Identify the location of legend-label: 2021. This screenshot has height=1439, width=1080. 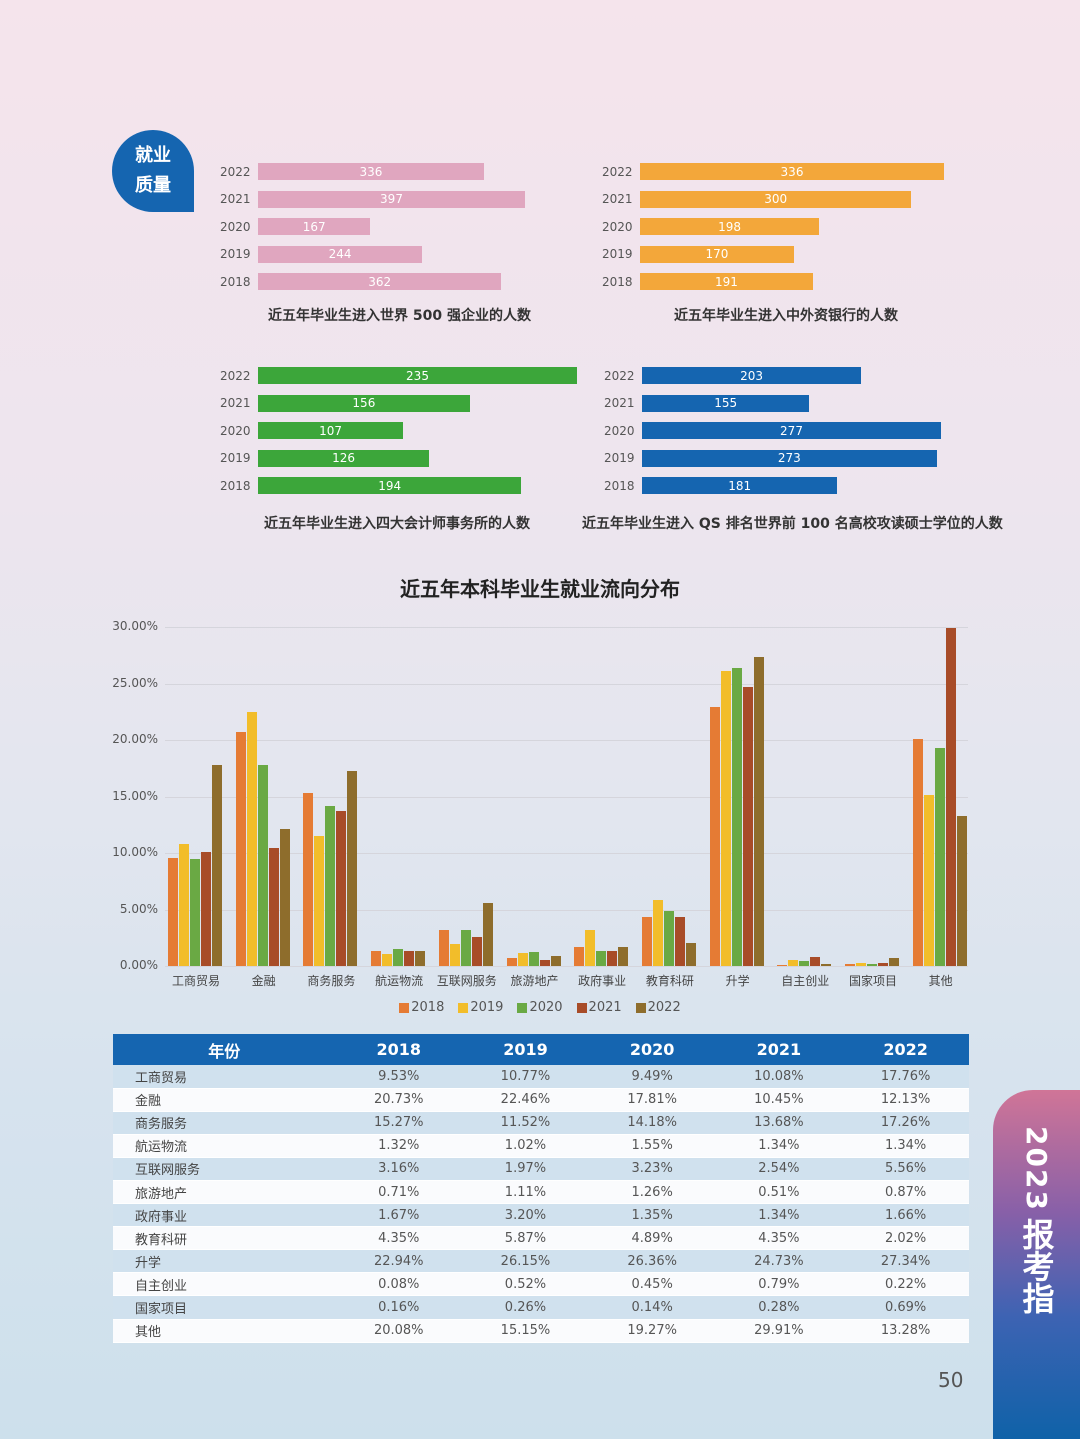
(605, 1007).